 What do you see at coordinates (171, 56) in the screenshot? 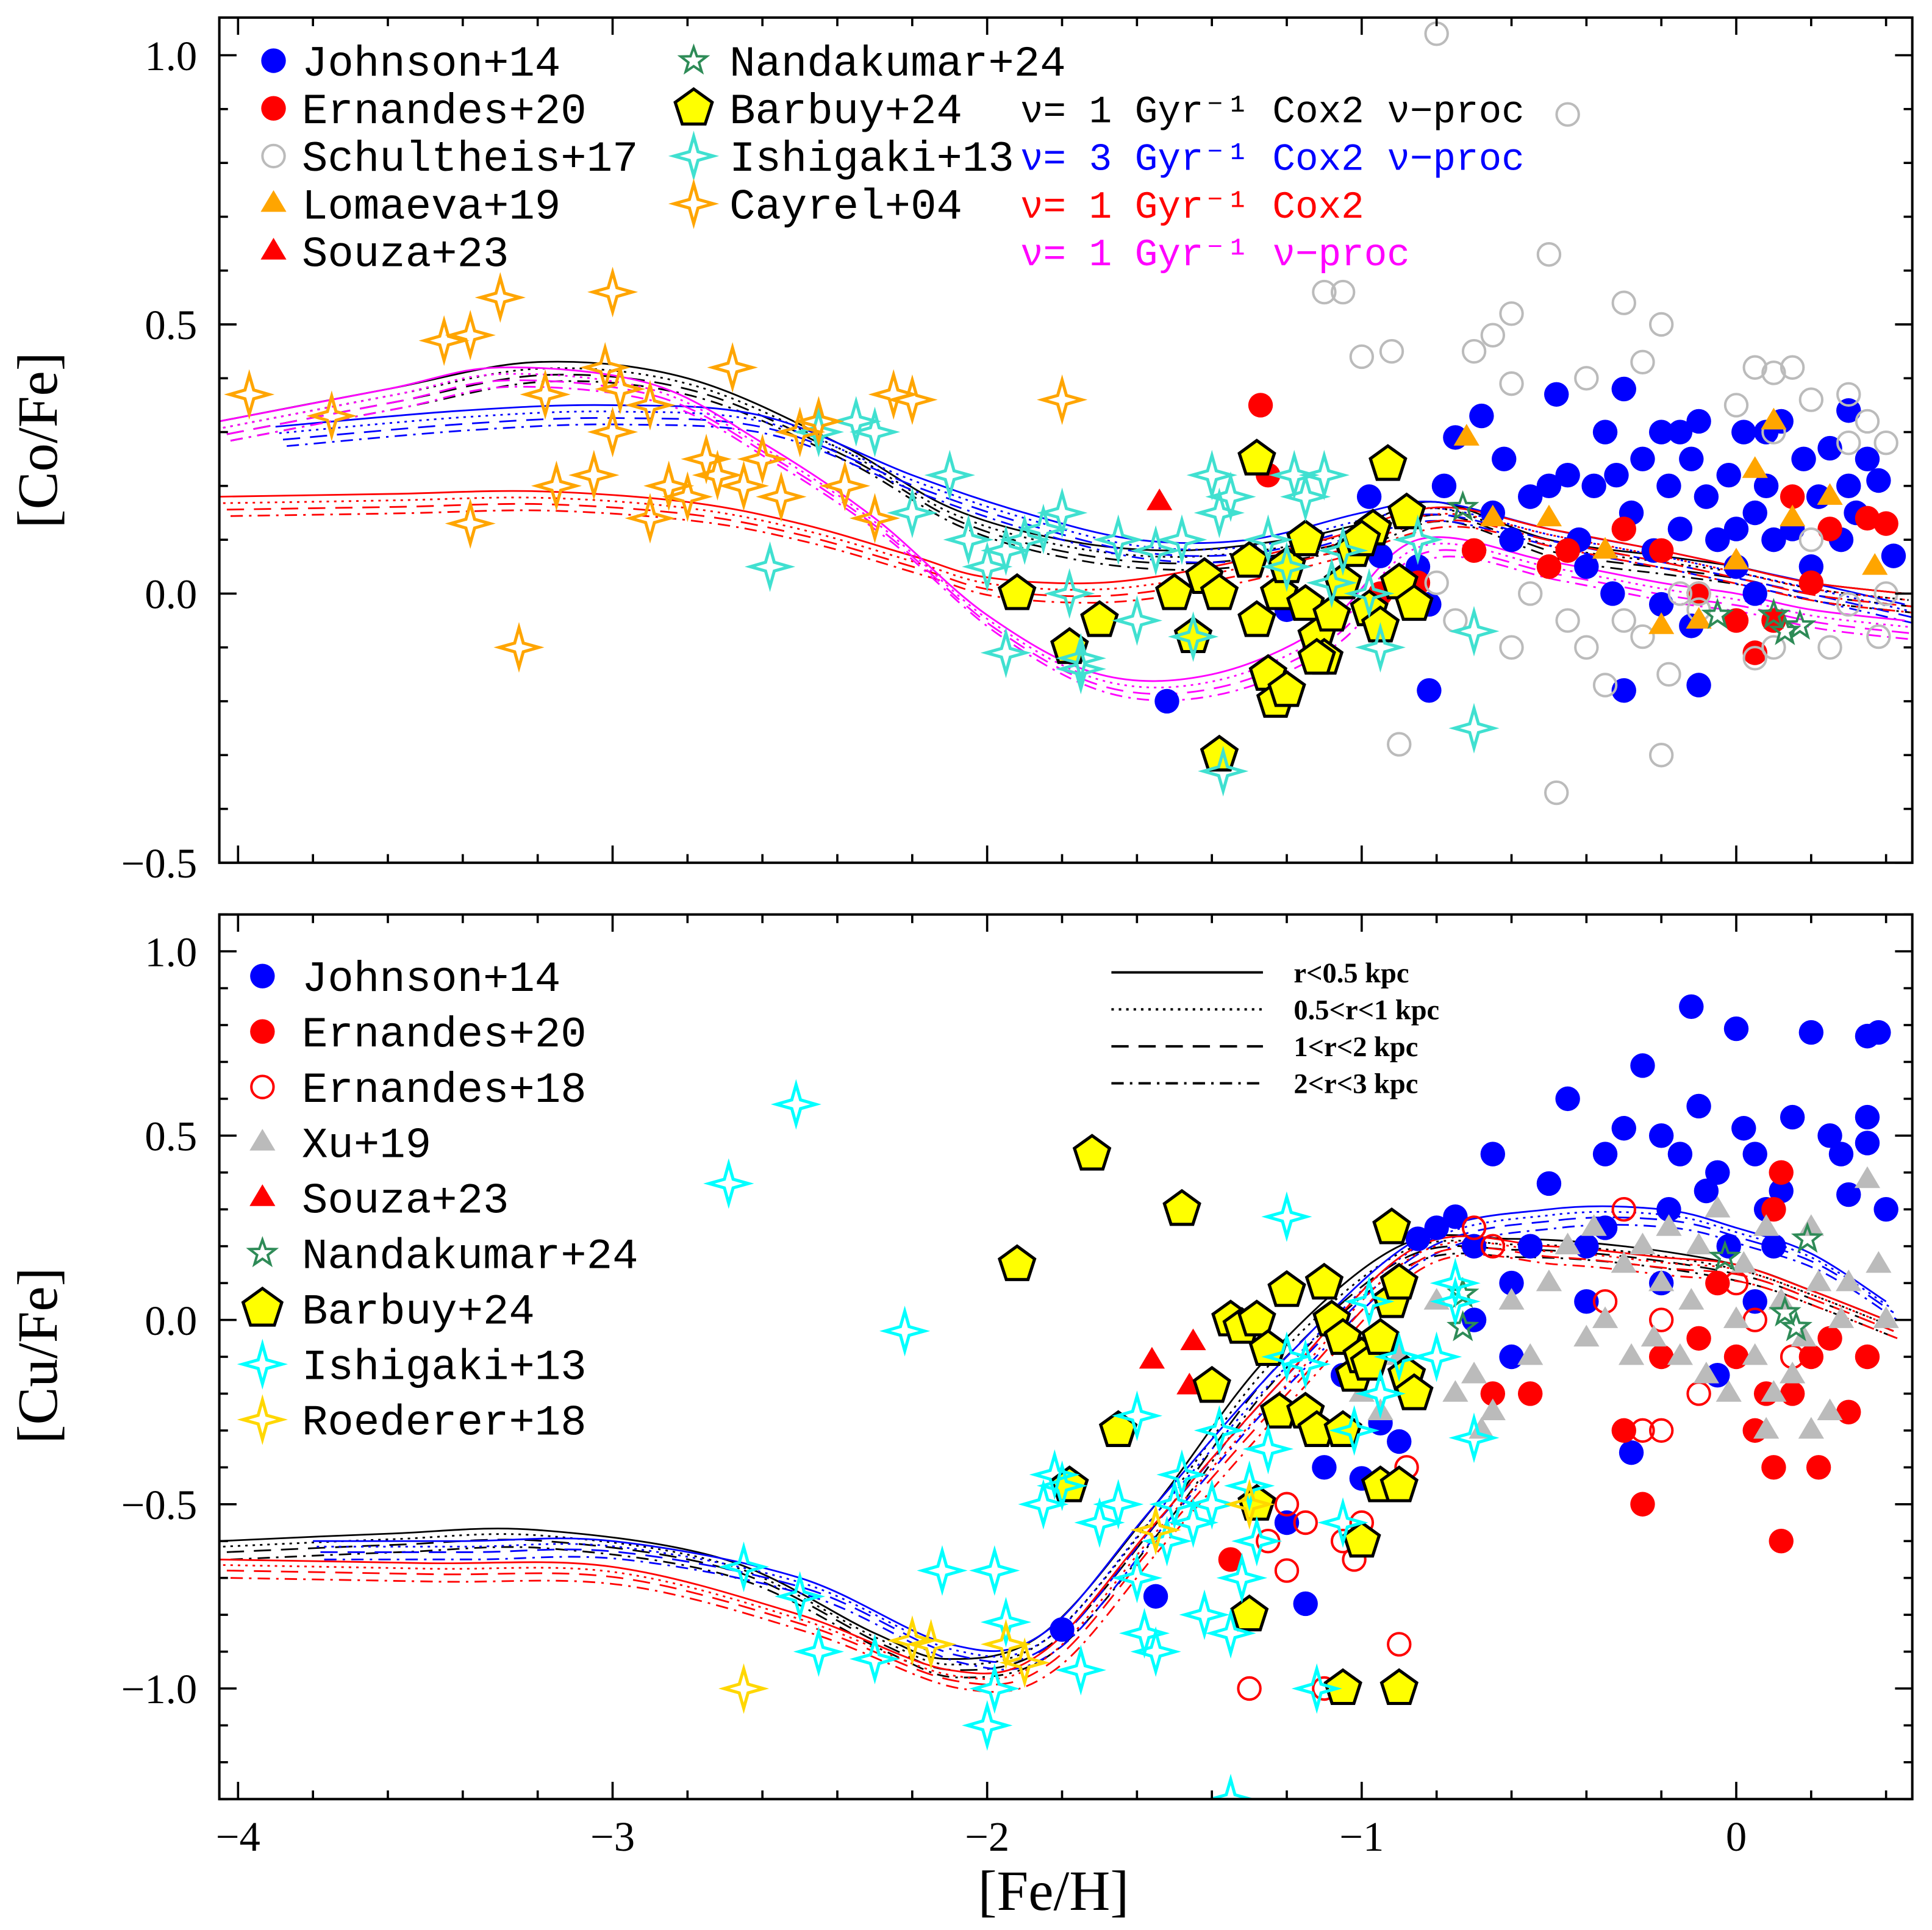
I see `y-tick-label: 1.0` at bounding box center [171, 56].